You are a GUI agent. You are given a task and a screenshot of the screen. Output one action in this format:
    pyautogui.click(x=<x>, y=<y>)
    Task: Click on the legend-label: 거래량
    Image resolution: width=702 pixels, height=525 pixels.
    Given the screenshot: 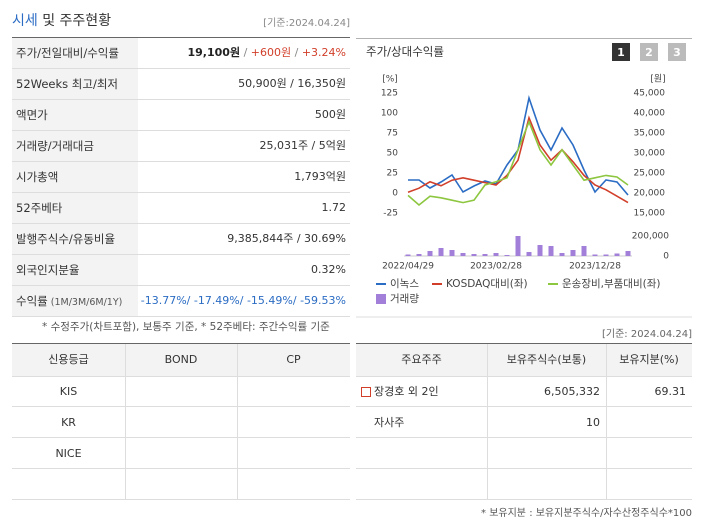 What is the action you would take?
    pyautogui.click(x=404, y=299)
    